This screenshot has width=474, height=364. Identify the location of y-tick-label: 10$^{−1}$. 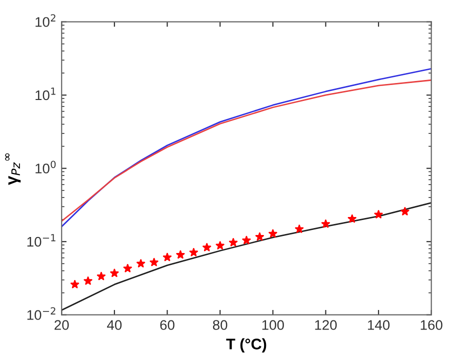
(41, 240).